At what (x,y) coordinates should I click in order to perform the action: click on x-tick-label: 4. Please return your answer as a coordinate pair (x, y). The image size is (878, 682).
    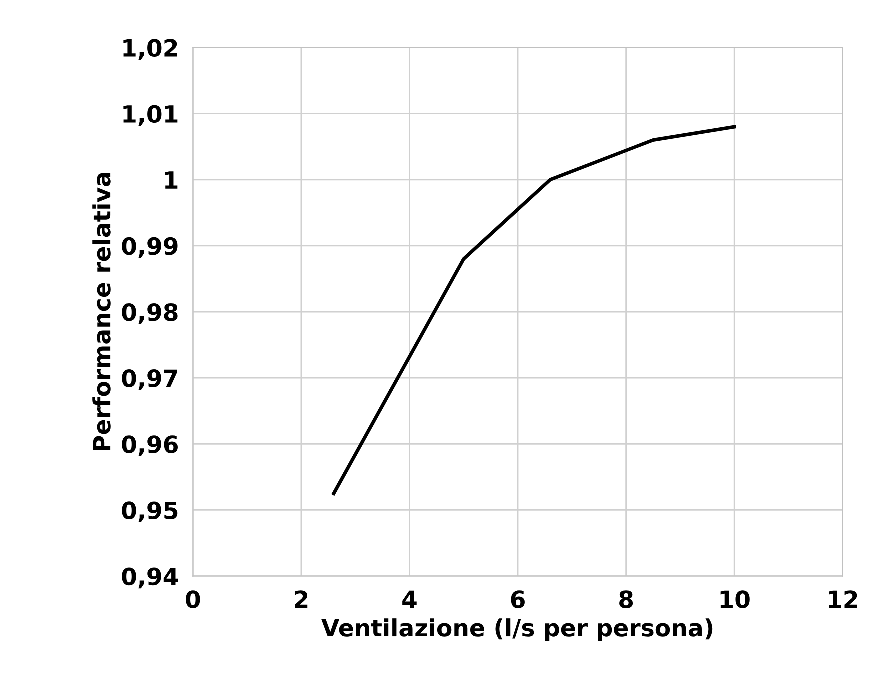
    Looking at the image, I should click on (409, 599).